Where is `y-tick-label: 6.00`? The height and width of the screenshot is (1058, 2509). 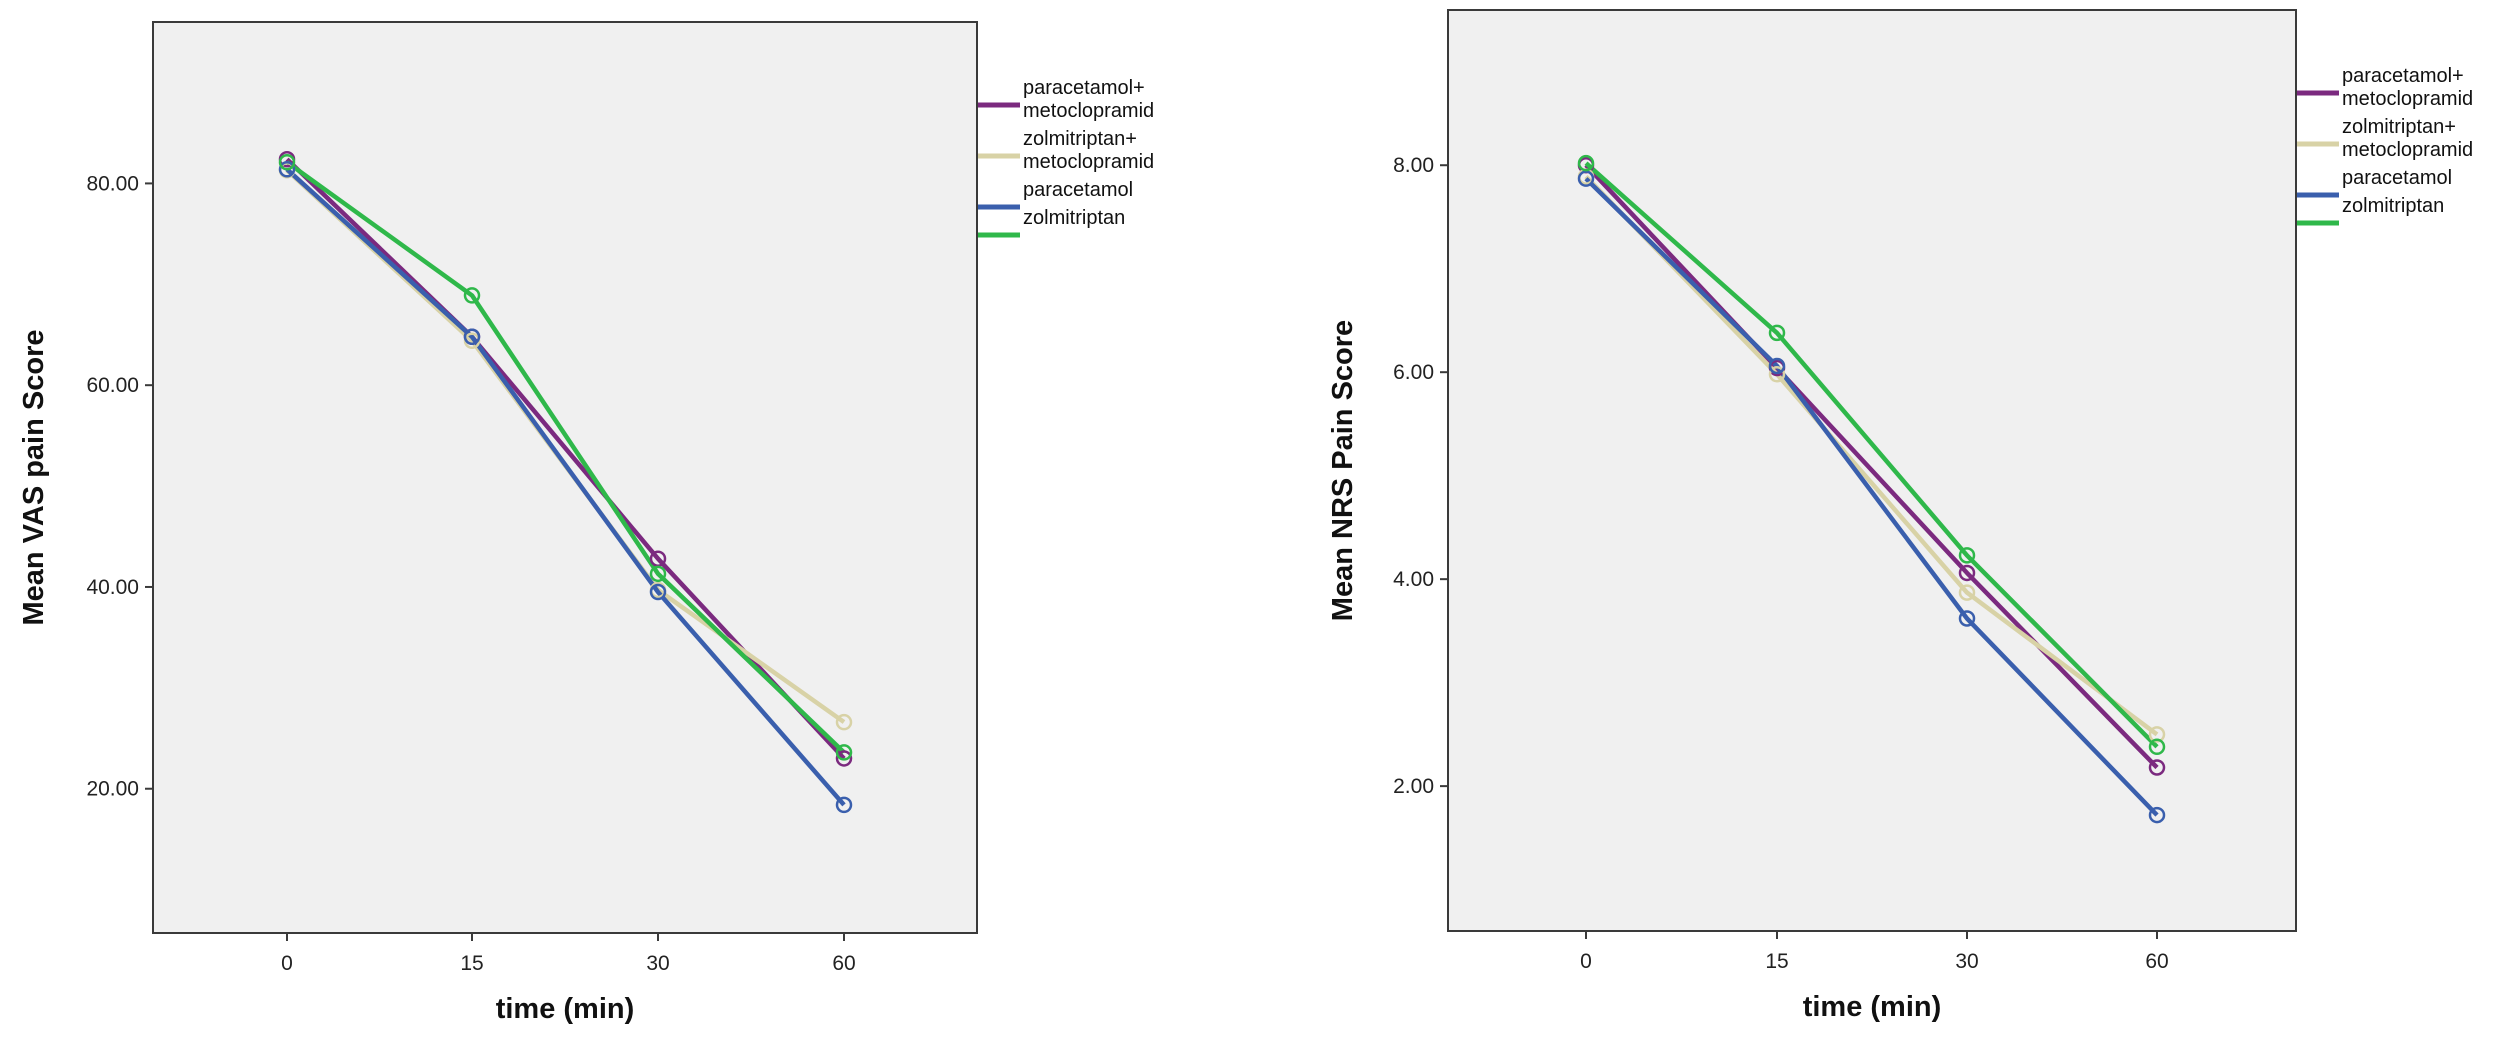
y-tick-label: 6.00 is located at coordinates (1413, 372).